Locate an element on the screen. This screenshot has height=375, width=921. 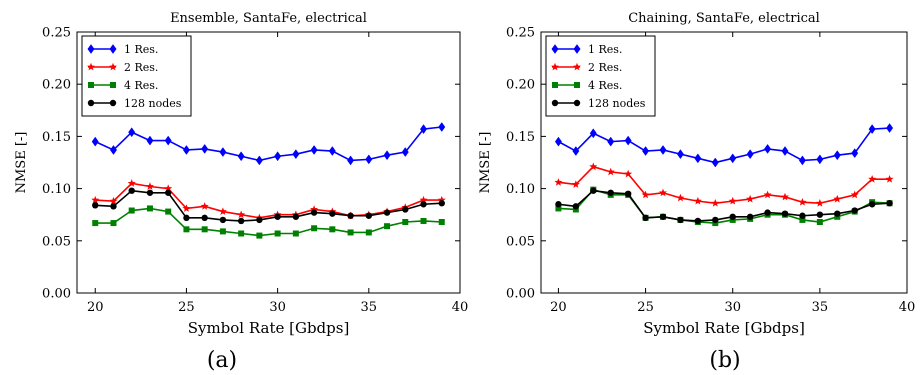
x-tick-label: 40 is located at coordinates (907, 307).